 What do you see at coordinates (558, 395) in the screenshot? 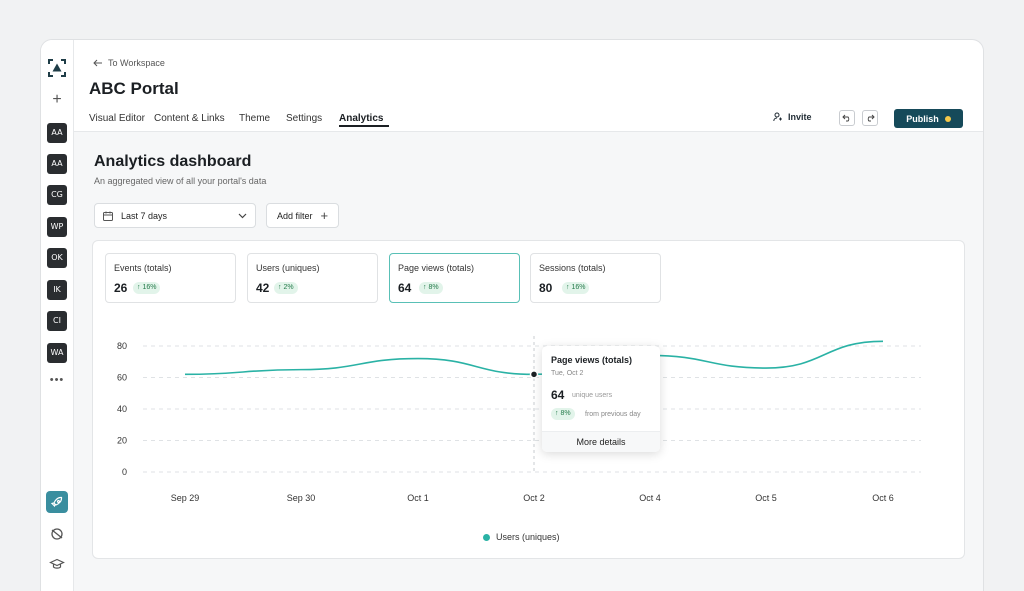
I see `tooltip-value: 64` at bounding box center [558, 395].